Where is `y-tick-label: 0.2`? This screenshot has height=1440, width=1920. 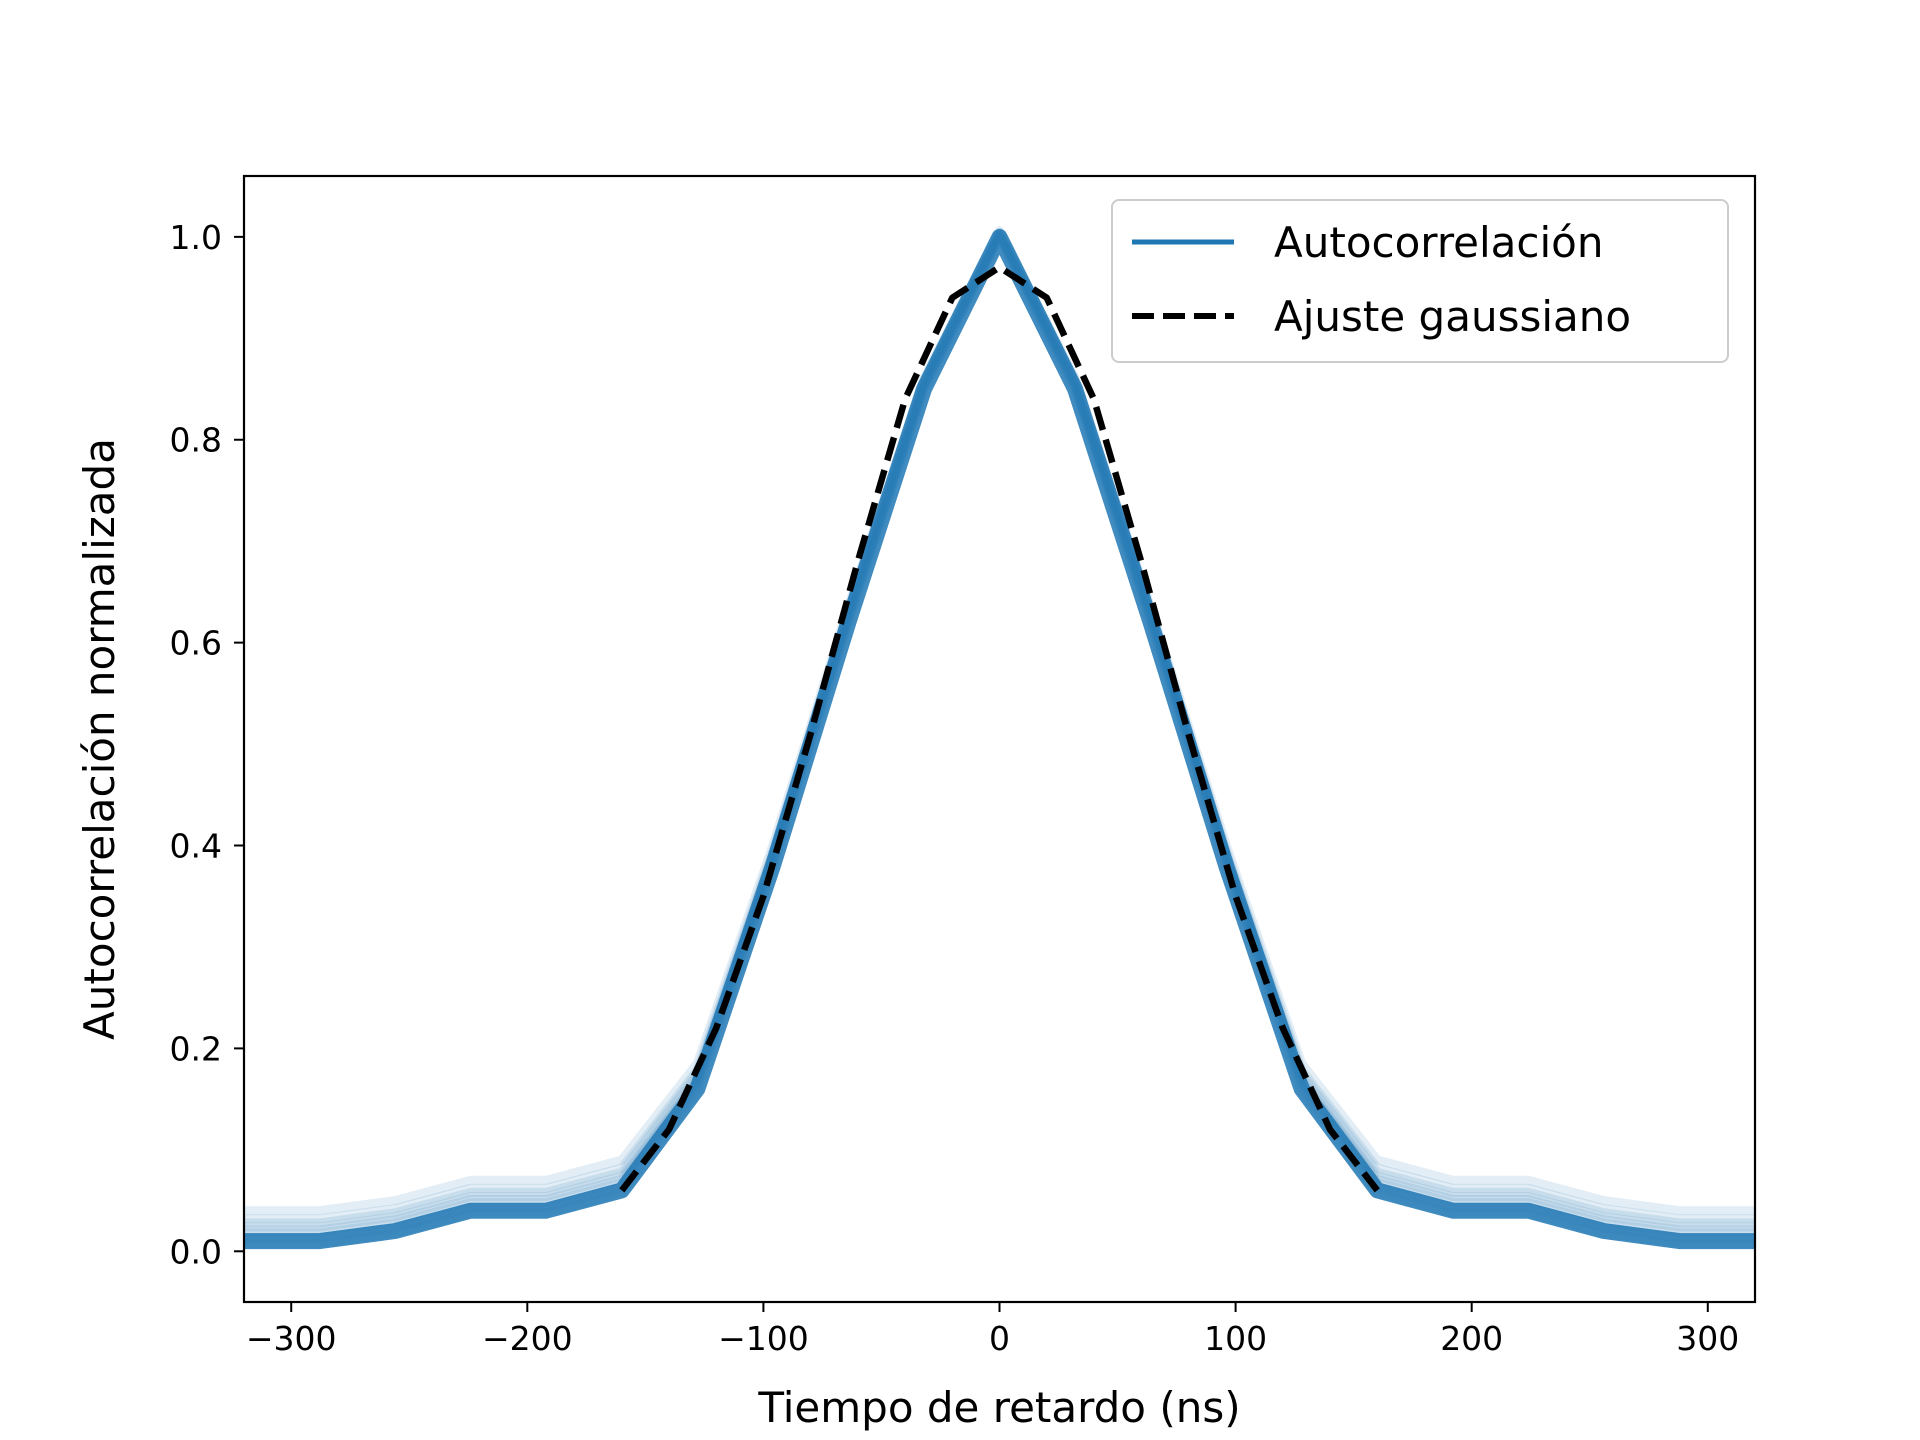 y-tick-label: 0.2 is located at coordinates (196, 1048).